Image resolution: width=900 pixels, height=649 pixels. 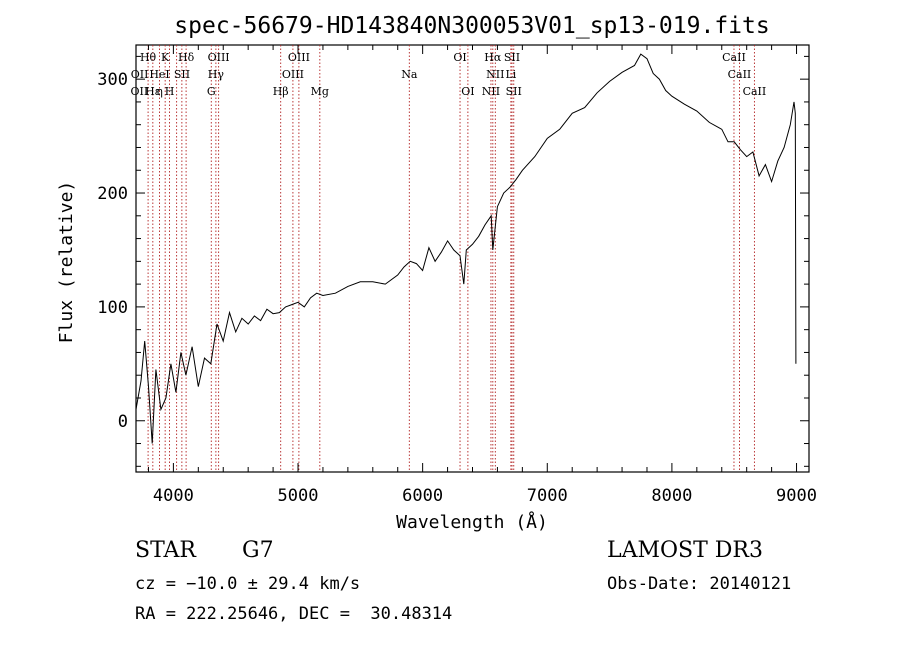 I want to click on line-label-10: HeI, so click(x=159, y=74).